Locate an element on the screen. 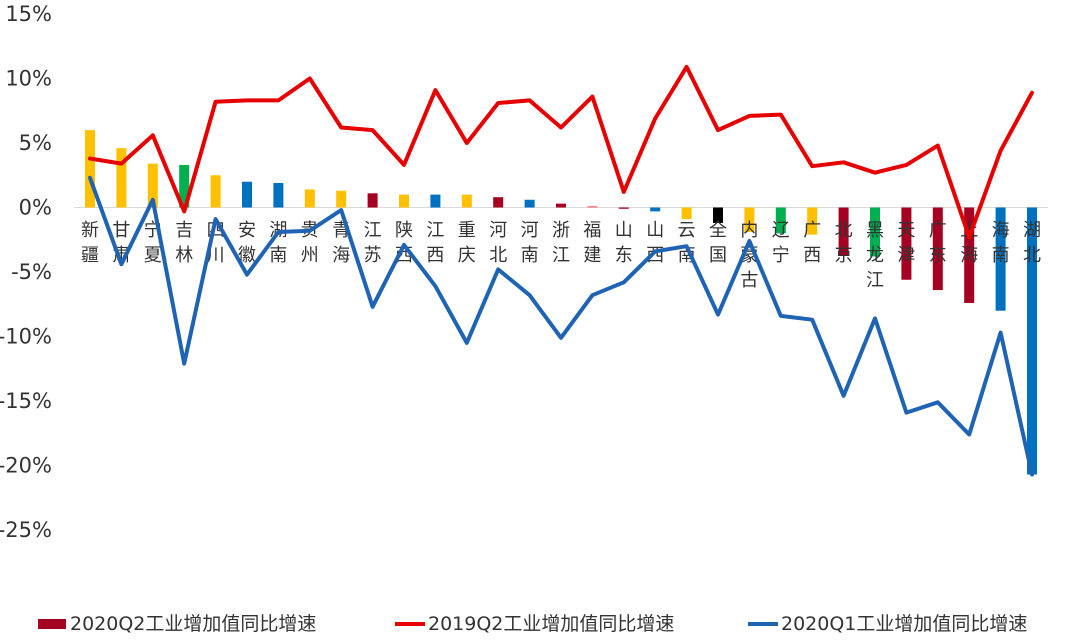 The height and width of the screenshot is (642, 1080). category-label: 国 is located at coordinates (718, 255).